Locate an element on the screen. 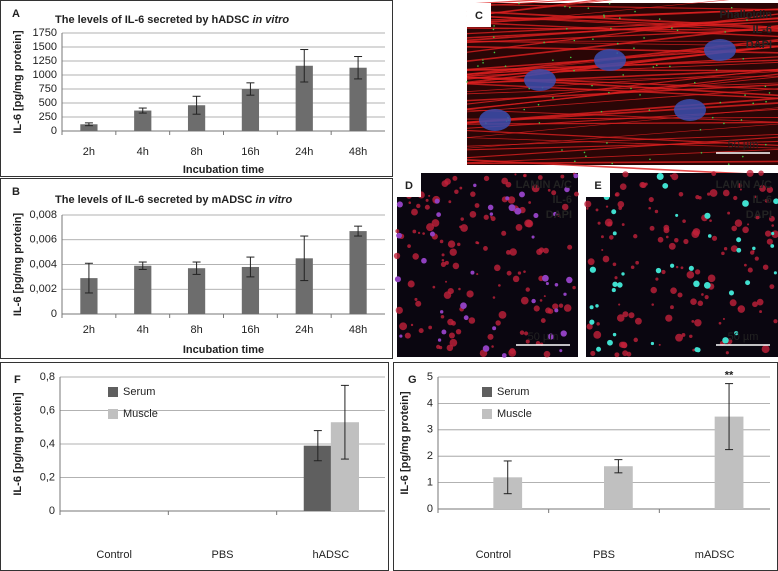 The image size is (778, 571). y-tick-label: 2 is located at coordinates (430, 456).